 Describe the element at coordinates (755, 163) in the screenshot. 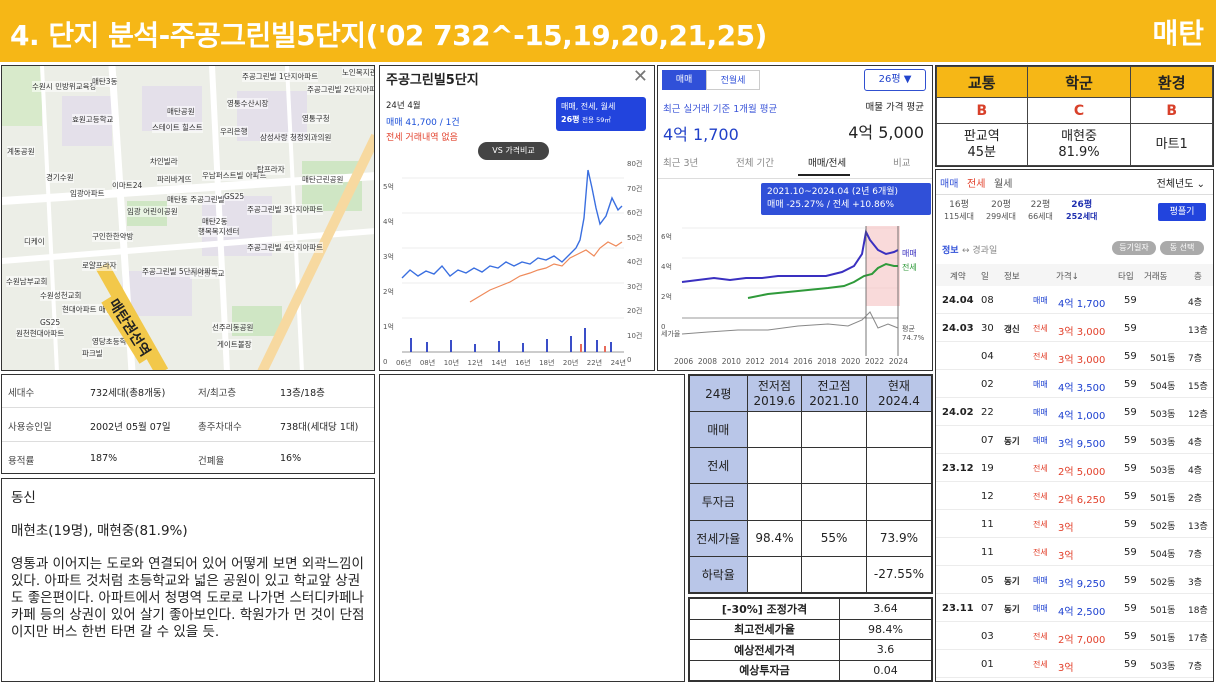

I see `range-tab-all: 전체 기간` at that location.